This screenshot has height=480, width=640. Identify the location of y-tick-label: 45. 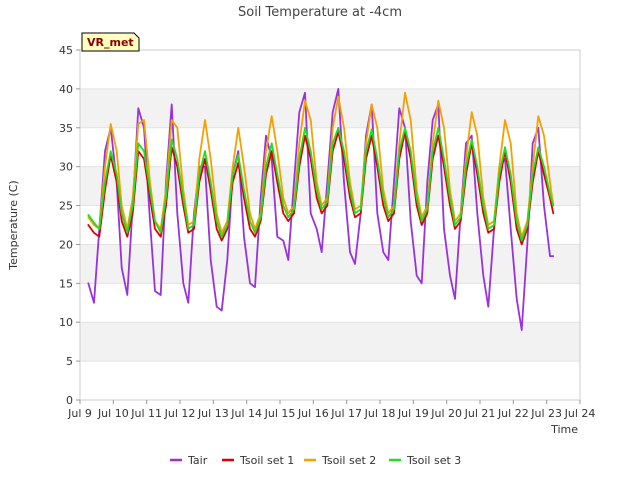
(66, 50).